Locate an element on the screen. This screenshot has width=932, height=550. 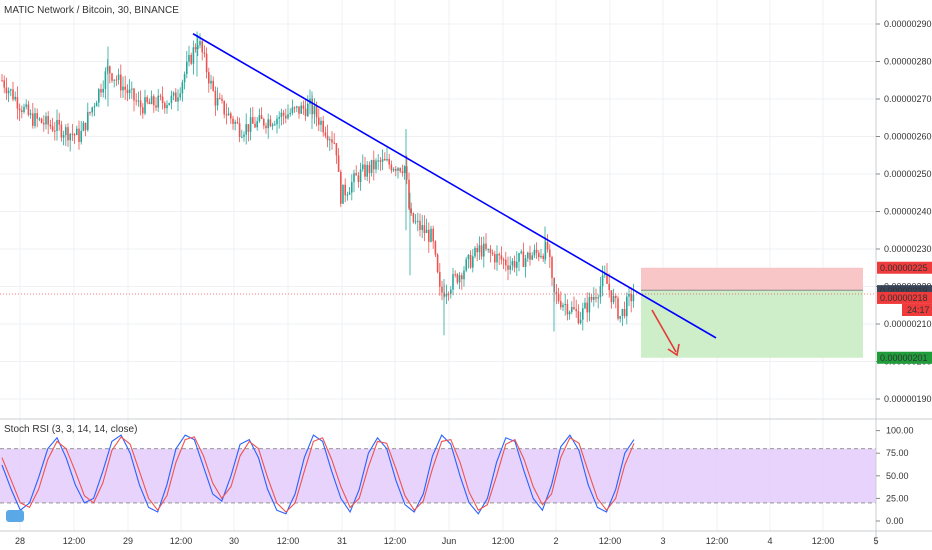
stoch-band is located at coordinates (438, 475).